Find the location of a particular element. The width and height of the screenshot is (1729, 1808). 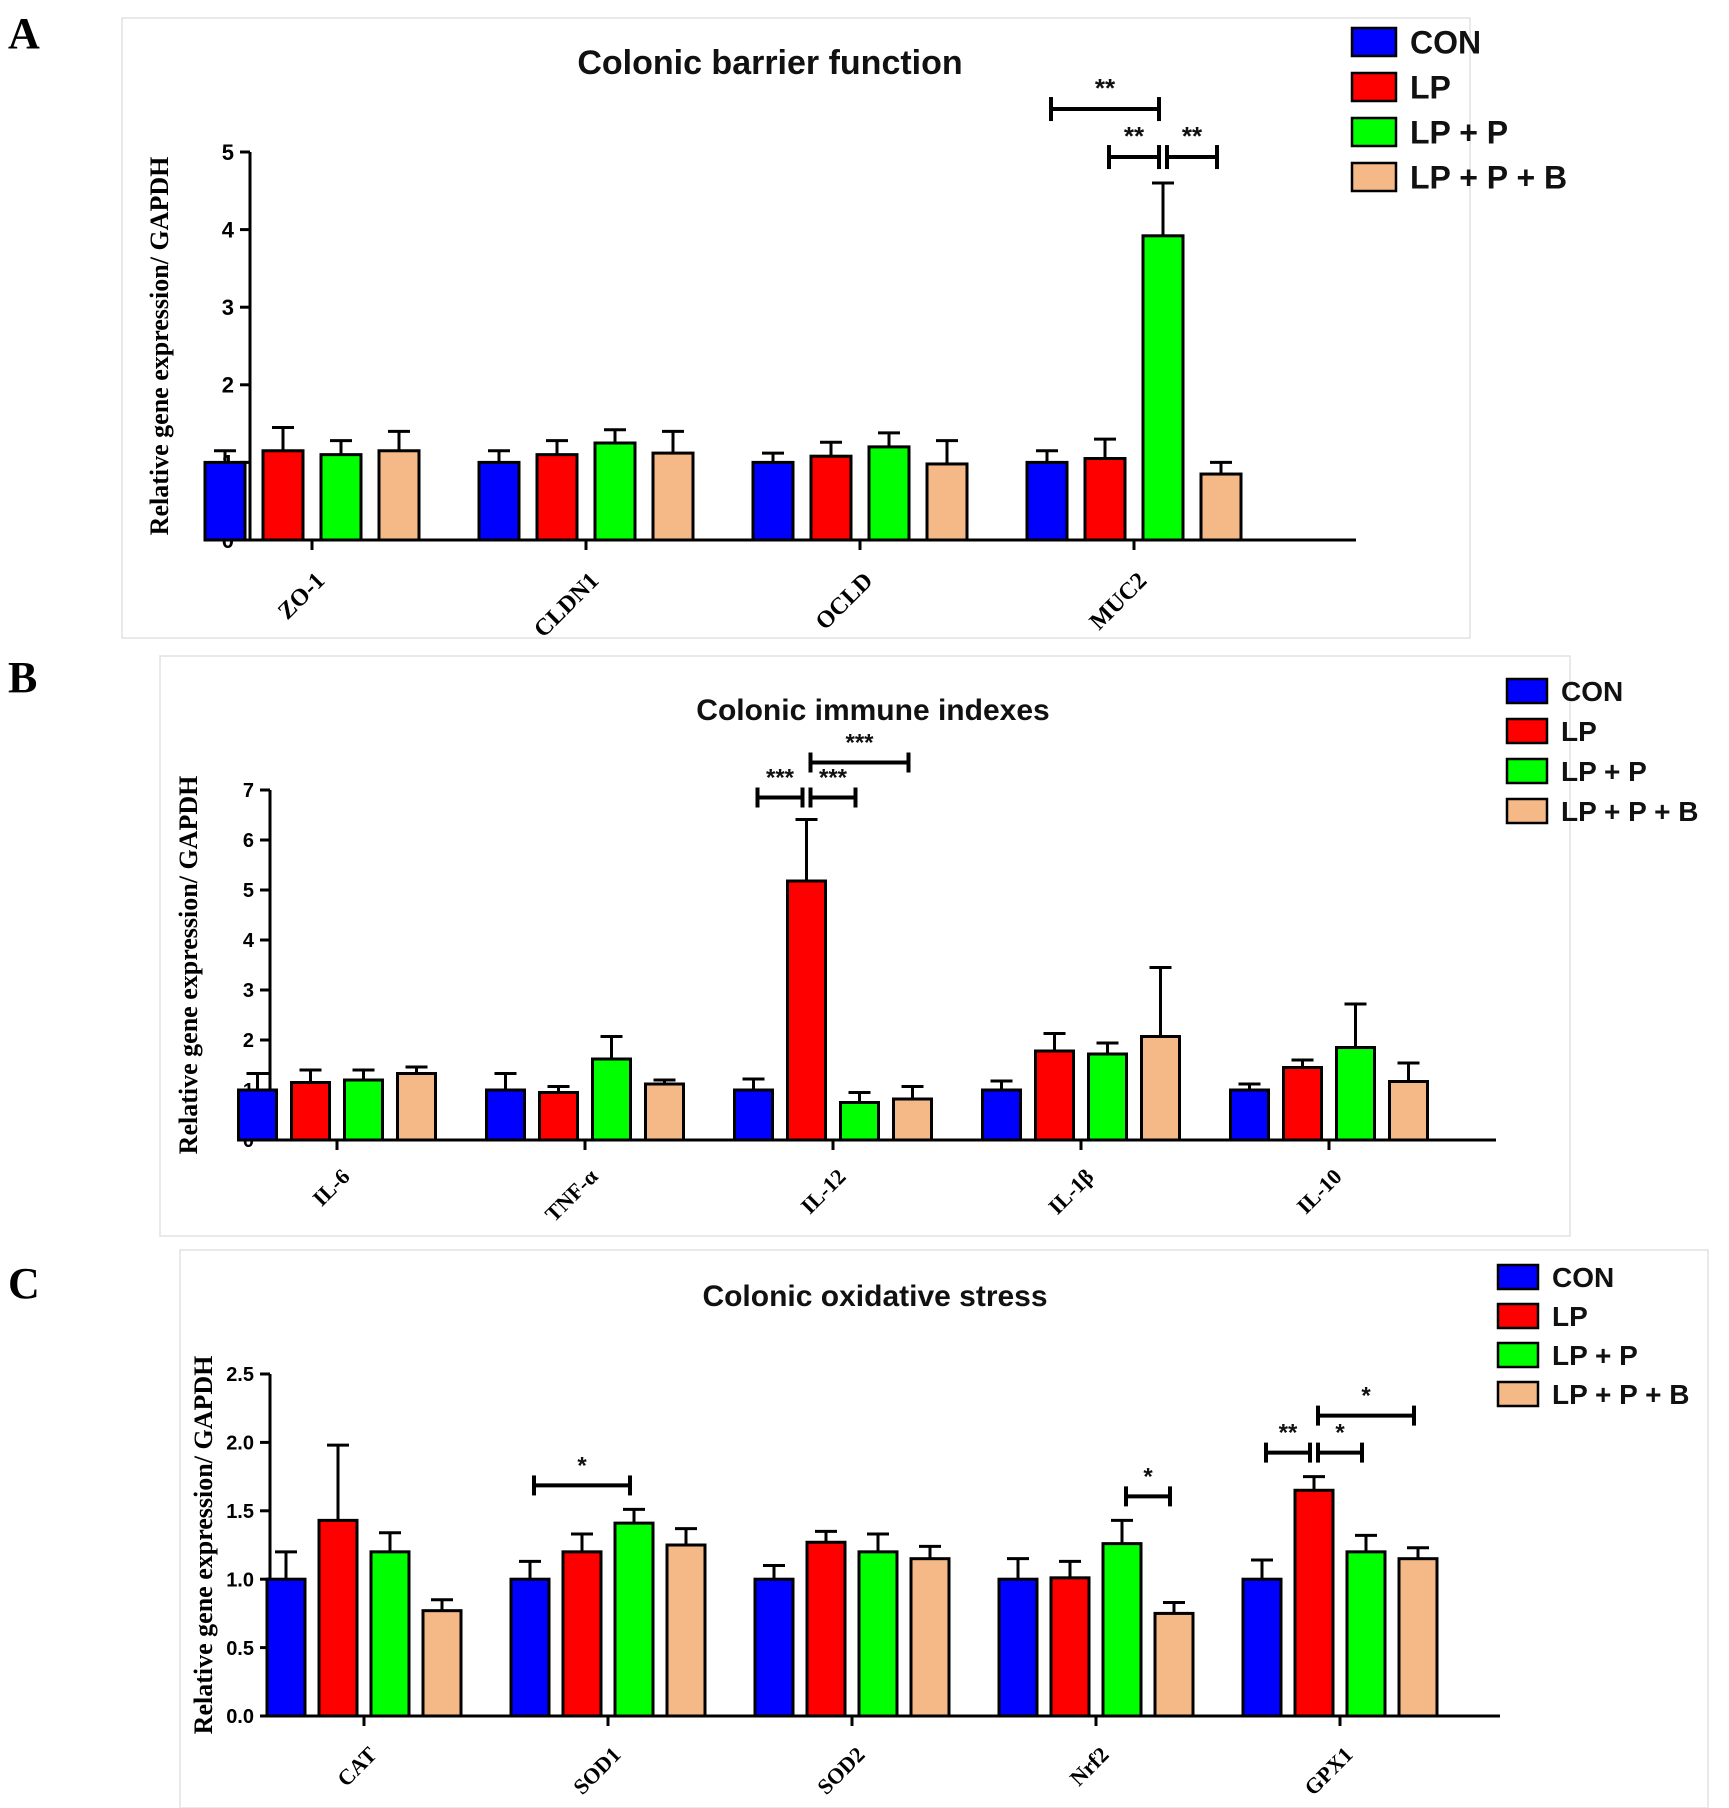

y-tick-label: 0.5 is located at coordinates (240, 1649).